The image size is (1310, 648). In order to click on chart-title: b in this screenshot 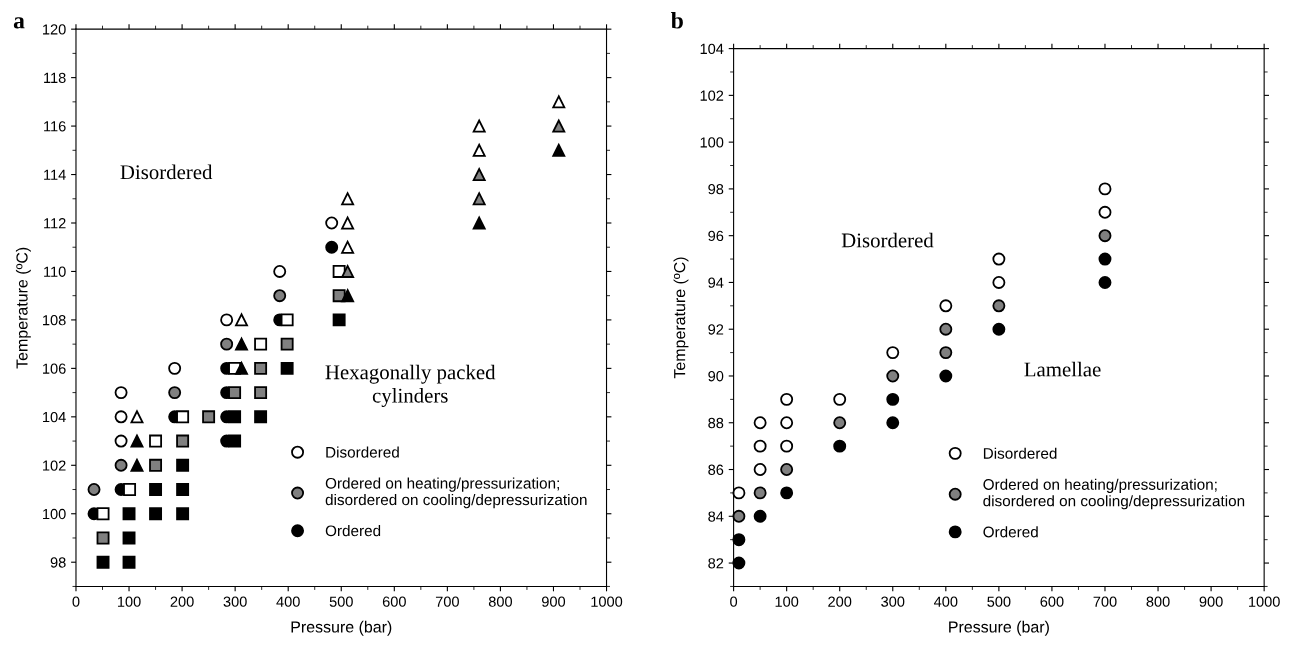, I will do `click(677, 20)`.